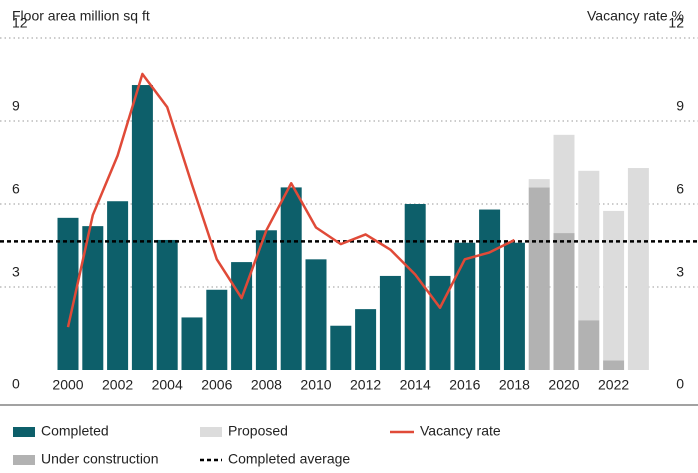  Describe the element at coordinates (315, 385) in the screenshot. I see `x-tick-label: 2010` at that location.